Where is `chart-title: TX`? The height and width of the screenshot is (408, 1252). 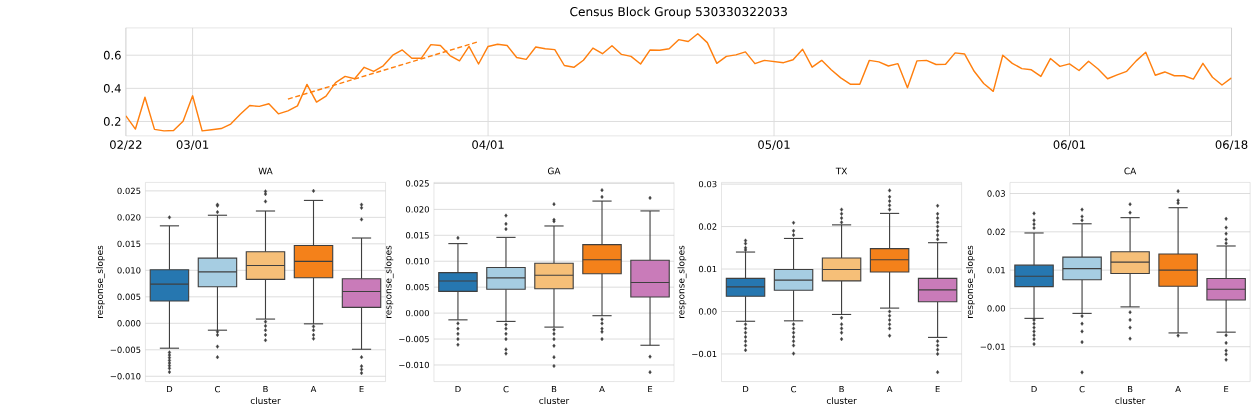
chart-title: TX is located at coordinates (841, 171).